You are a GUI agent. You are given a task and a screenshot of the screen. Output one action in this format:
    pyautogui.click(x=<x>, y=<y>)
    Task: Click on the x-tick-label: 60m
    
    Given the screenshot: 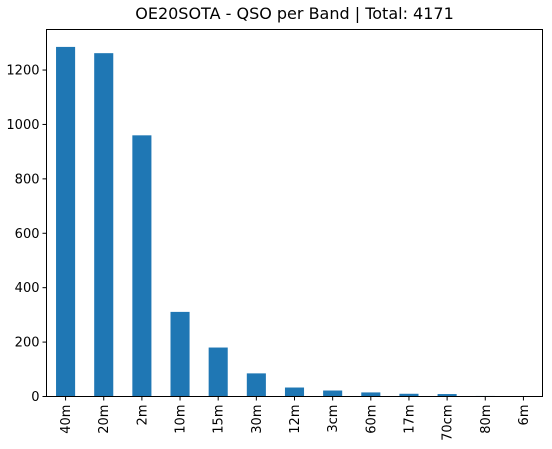 What is the action you would take?
    pyautogui.click(x=371, y=419)
    